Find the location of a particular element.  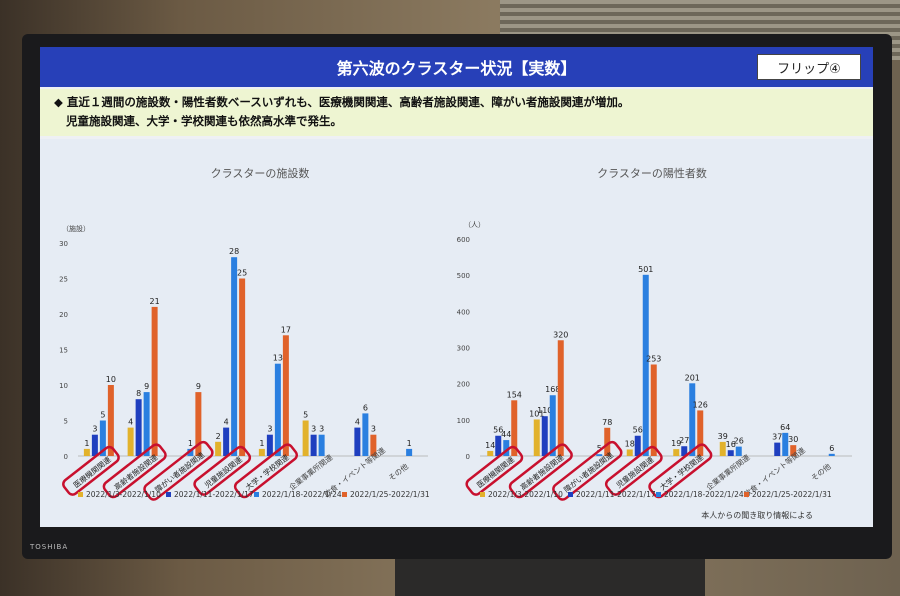

bar-value-label: 37 is located at coordinates (777, 437).